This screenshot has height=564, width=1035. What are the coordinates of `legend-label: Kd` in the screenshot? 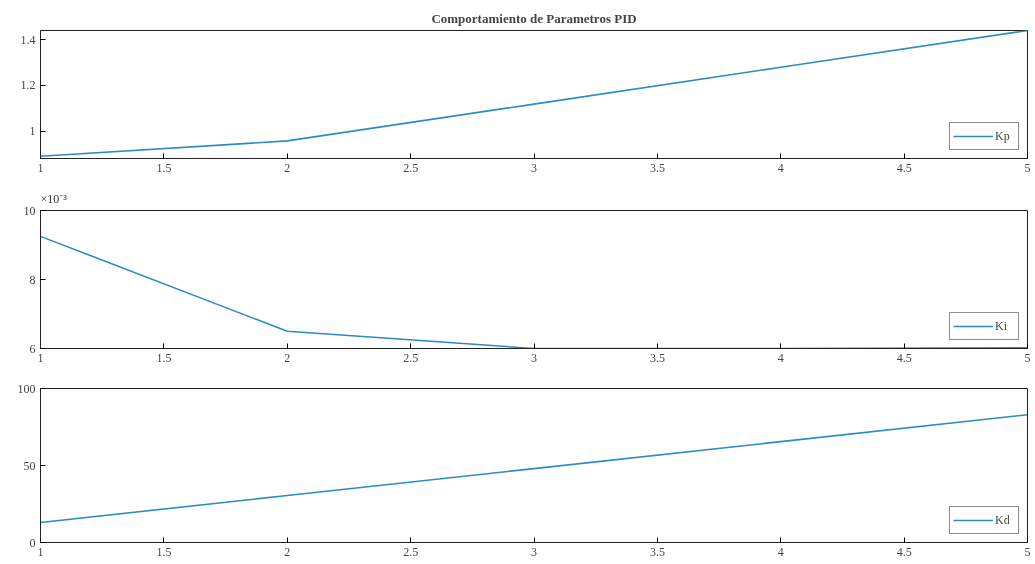 It's located at (1003, 520).